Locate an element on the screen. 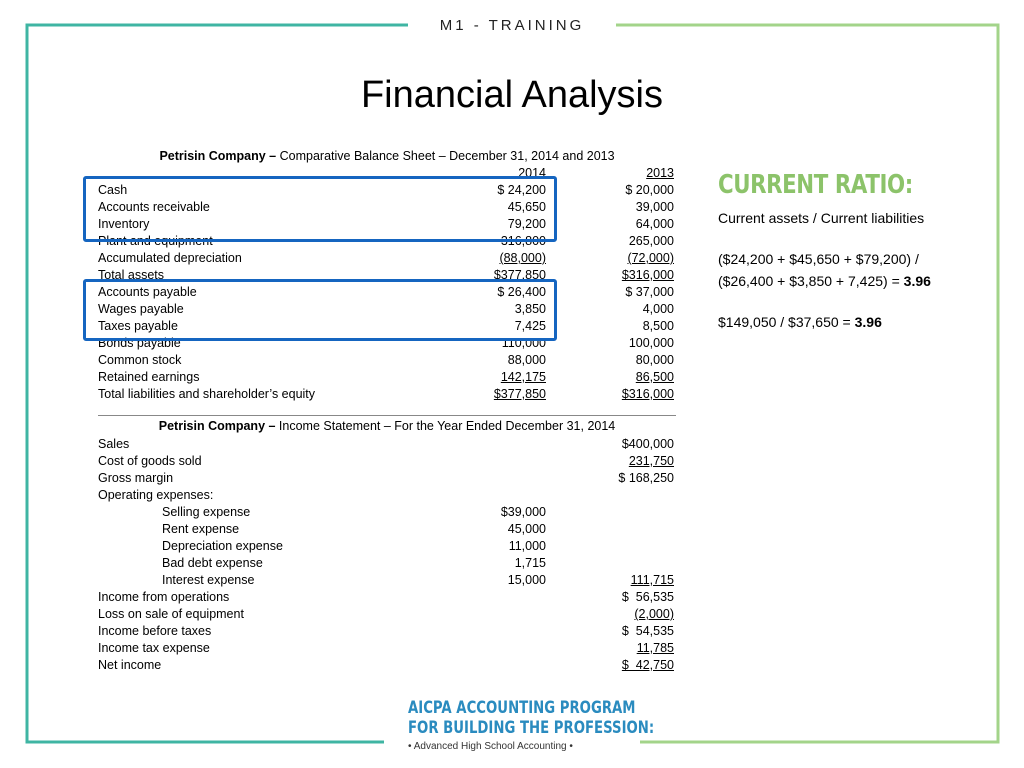 Image resolution: width=1024 pixels, height=768 pixels. bs-row-accounts-receivable: Accounts receivable 45,650 39,000 is located at coordinates (387, 207).